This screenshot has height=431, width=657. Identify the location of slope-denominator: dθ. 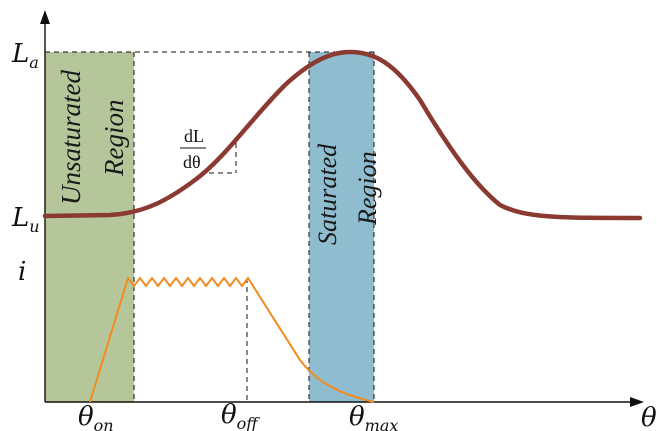
(192, 162).